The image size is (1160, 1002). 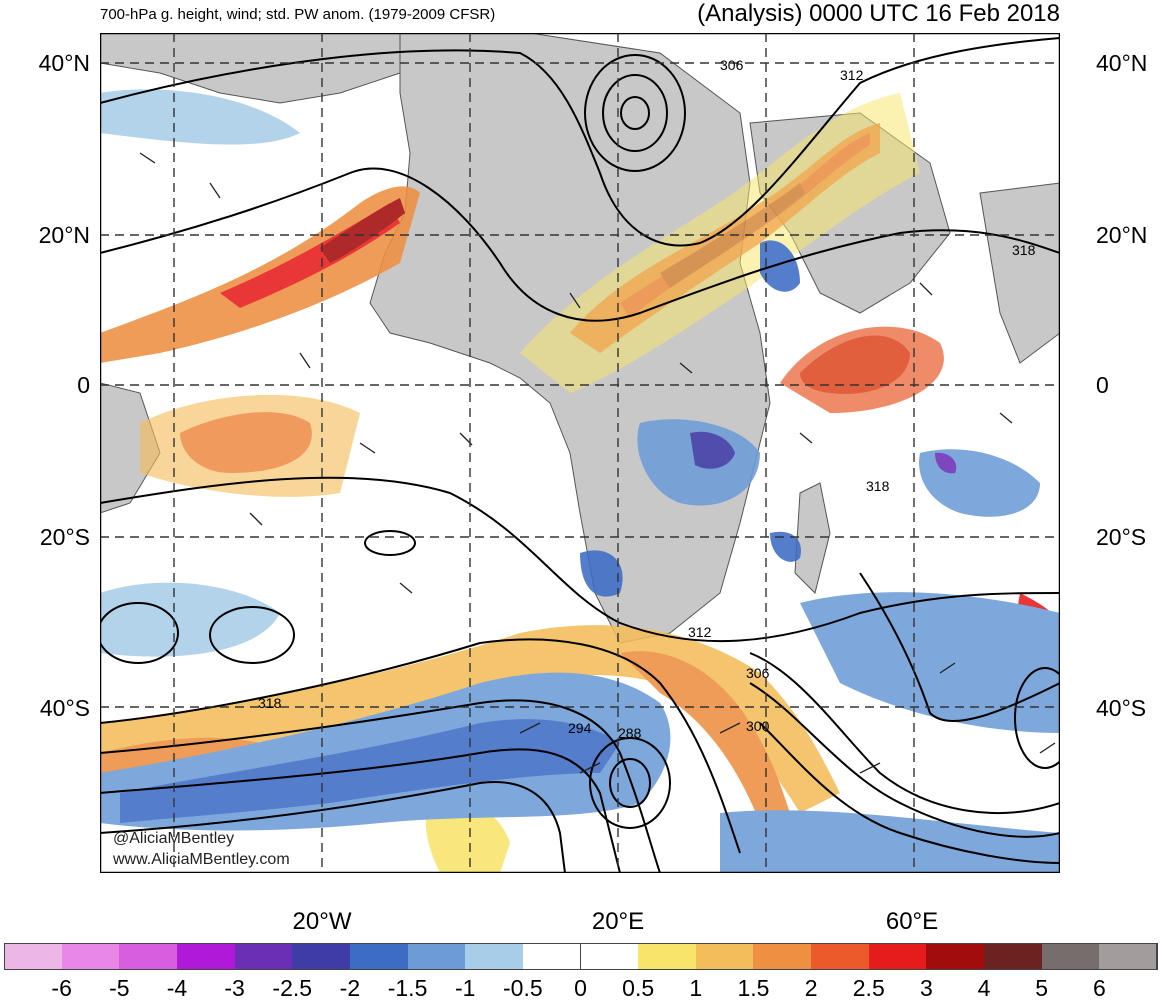 What do you see at coordinates (1122, 63) in the screenshot?
I see `lat-label-40n-right: 40°N` at bounding box center [1122, 63].